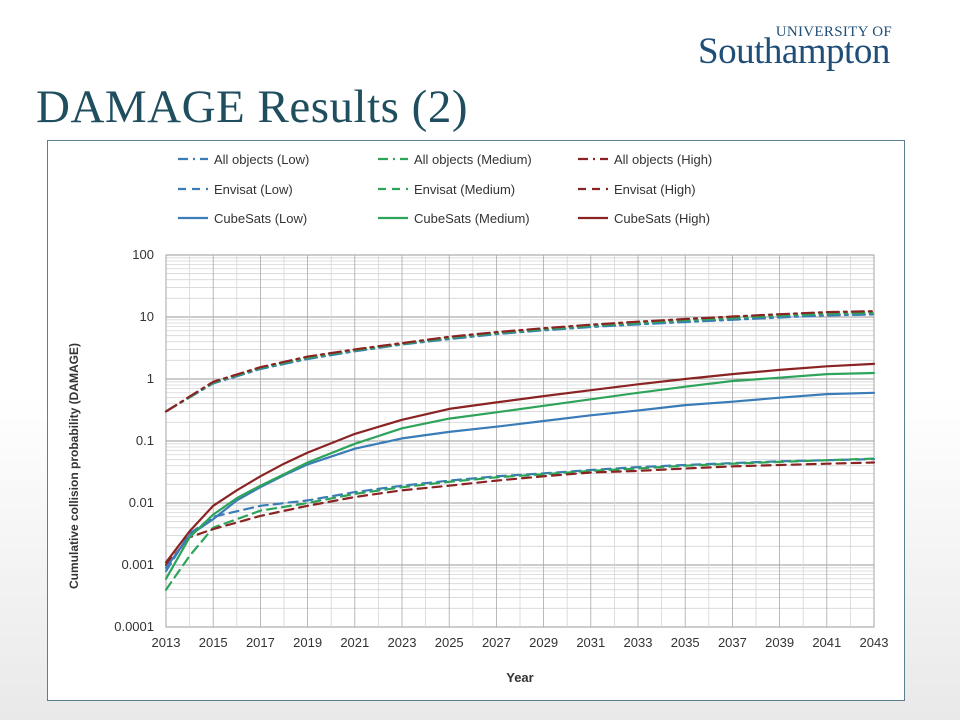 This screenshot has width=960, height=720. What do you see at coordinates (145, 440) in the screenshot?
I see `y-tick-label: 0.1` at bounding box center [145, 440].